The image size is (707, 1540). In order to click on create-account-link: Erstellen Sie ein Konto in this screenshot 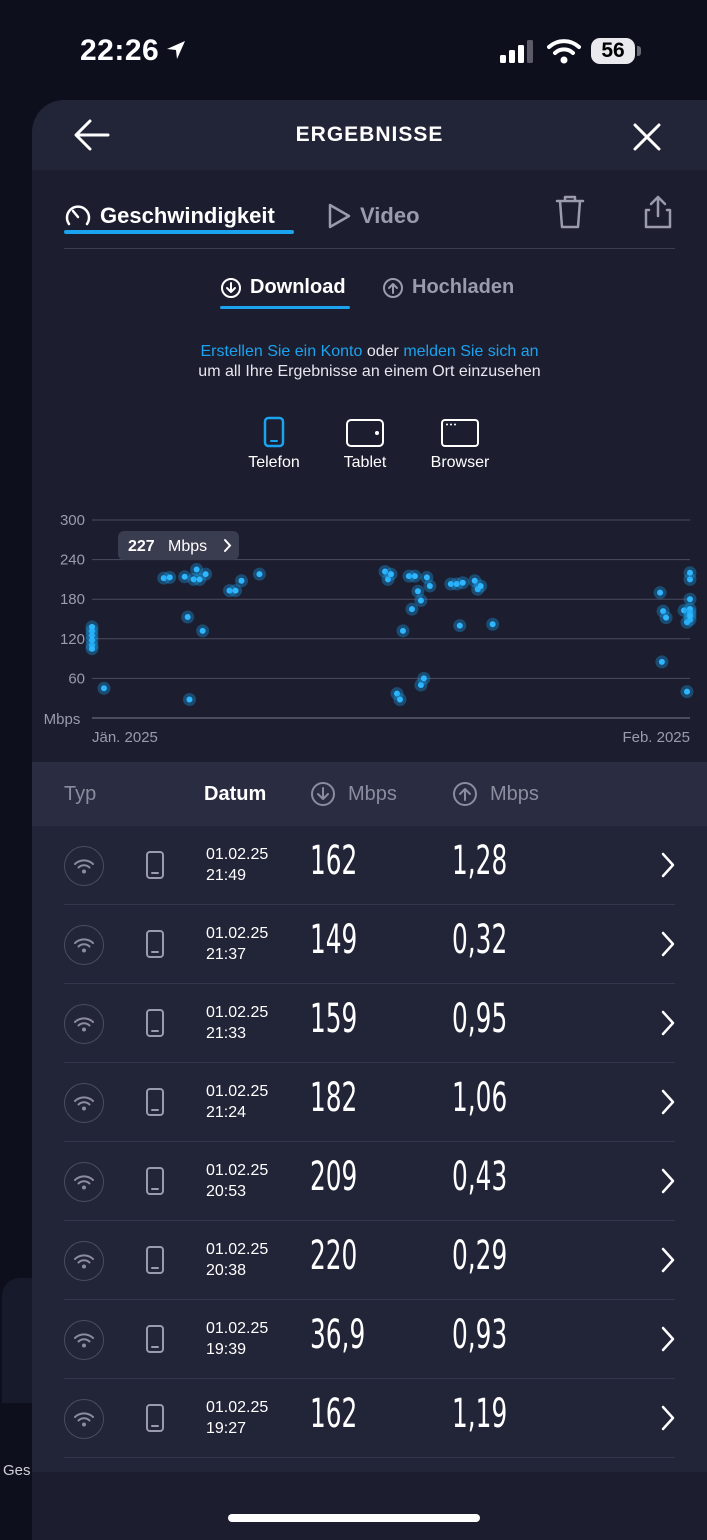, I will do `click(281, 351)`.